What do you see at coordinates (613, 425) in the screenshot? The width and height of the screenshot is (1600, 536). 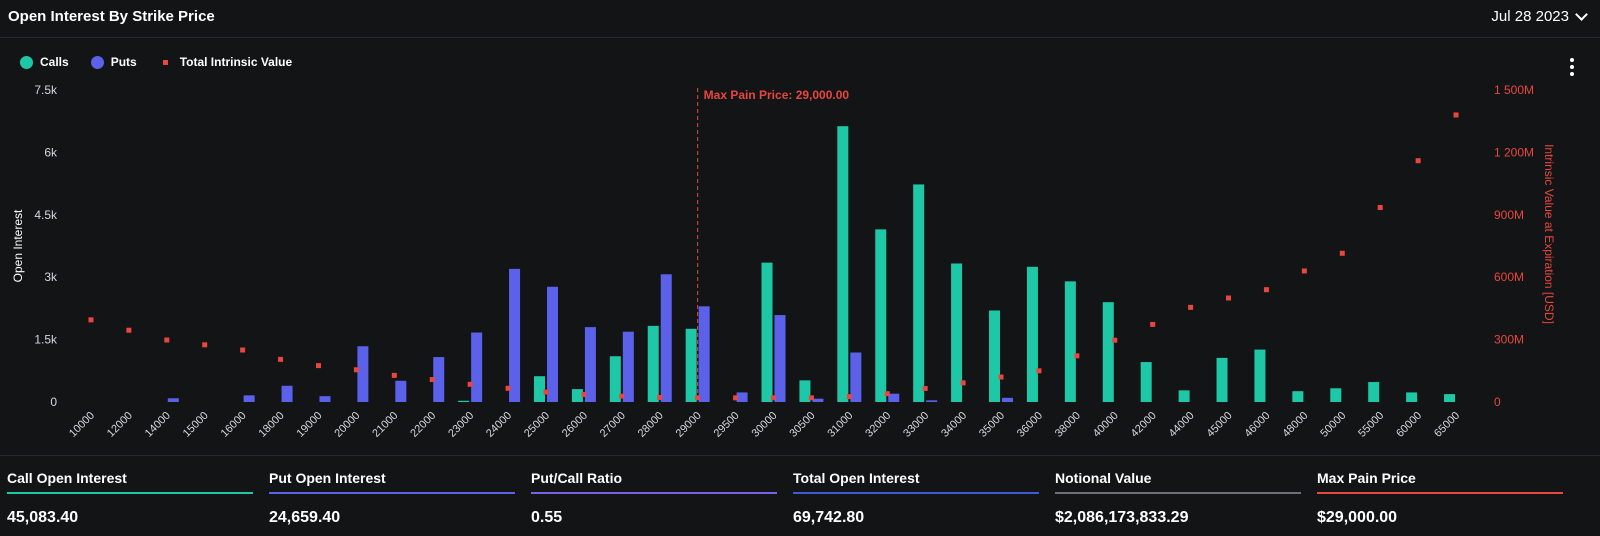 I see `x-axis-tick-label: 27000` at bounding box center [613, 425].